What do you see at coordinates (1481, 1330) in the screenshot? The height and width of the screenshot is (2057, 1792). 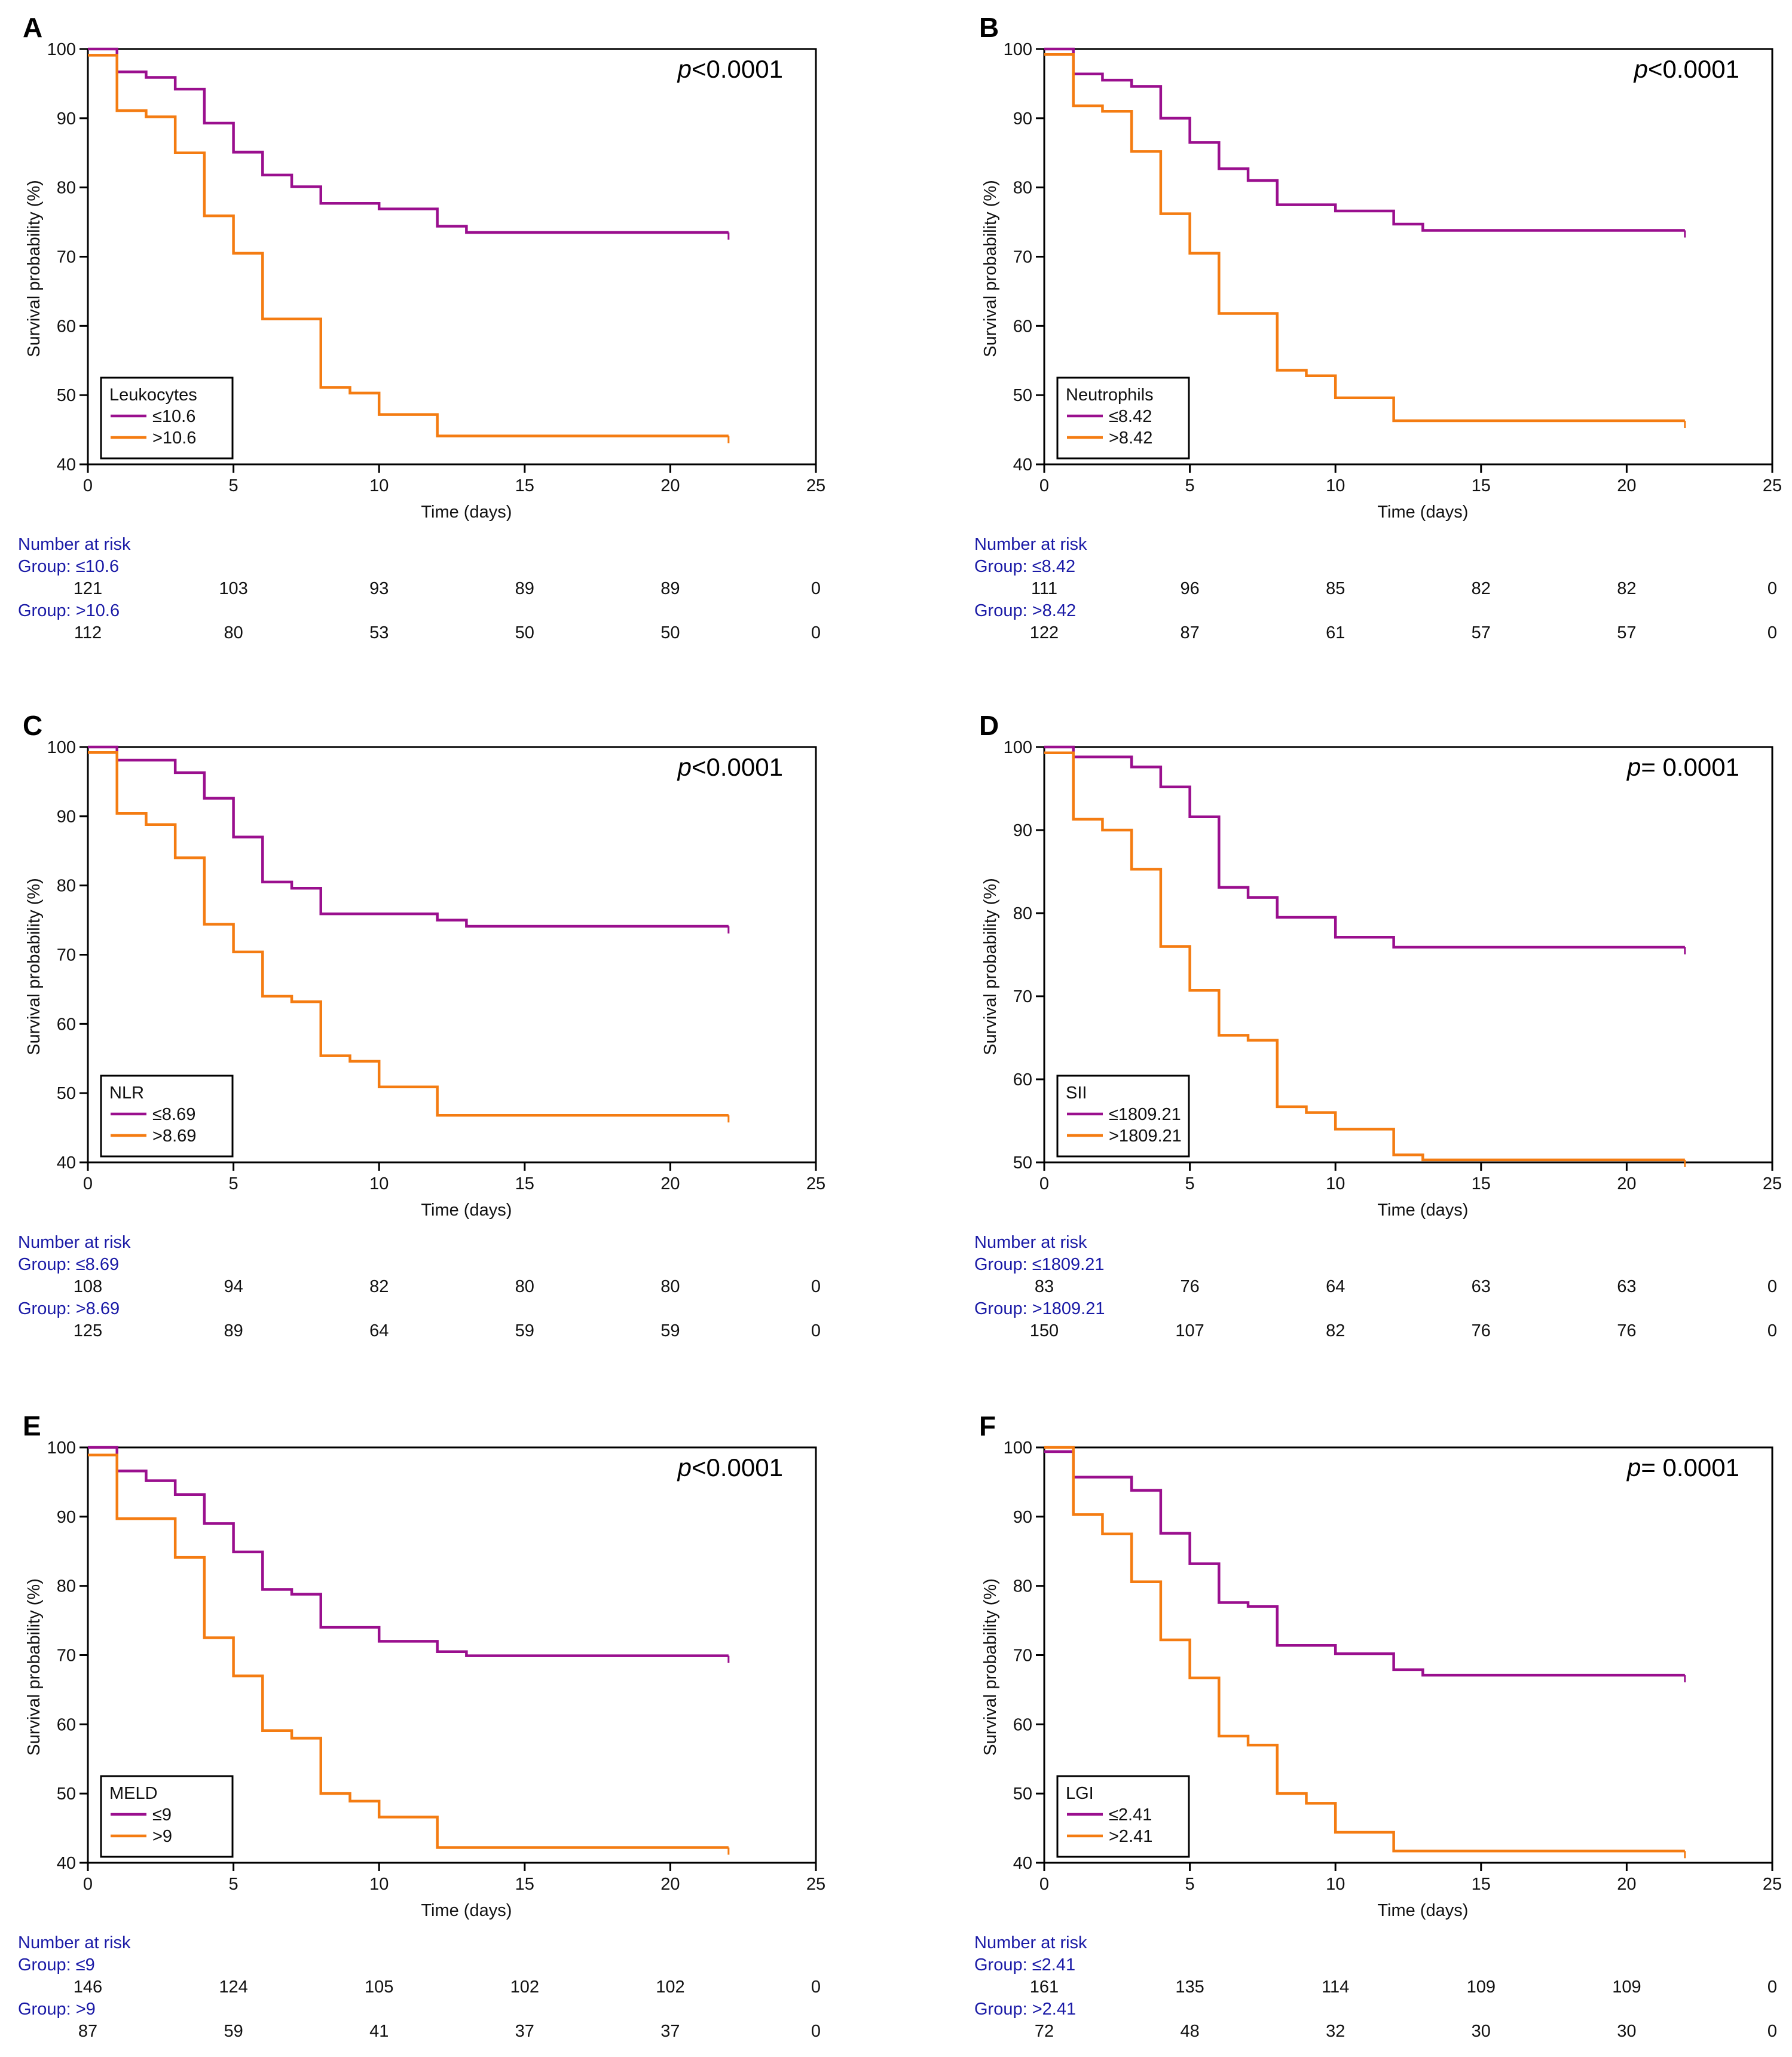 I see `risk-count: 76` at bounding box center [1481, 1330].